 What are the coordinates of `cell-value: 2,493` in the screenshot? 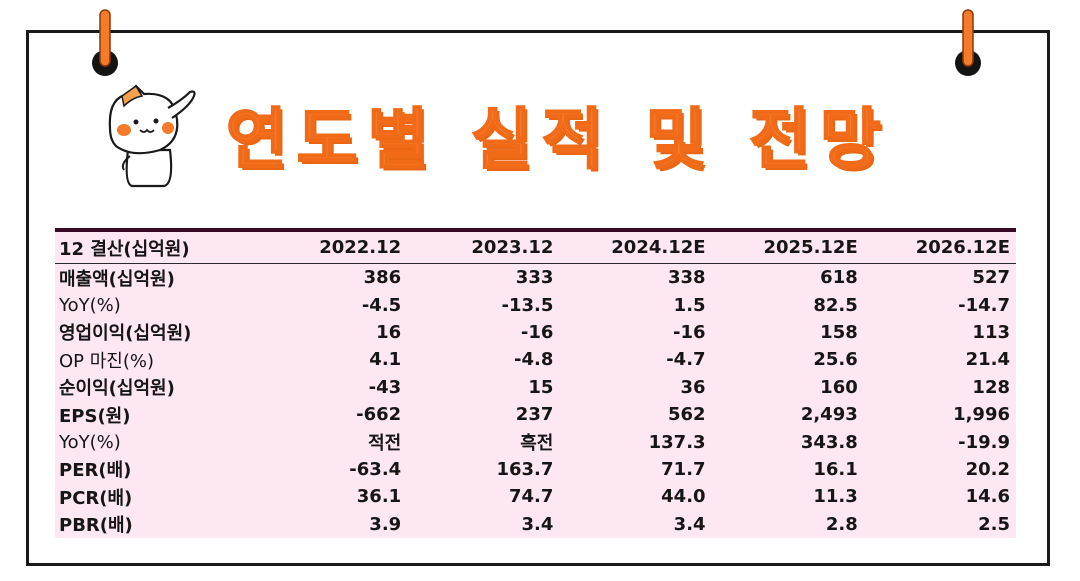 It's located at (829, 415).